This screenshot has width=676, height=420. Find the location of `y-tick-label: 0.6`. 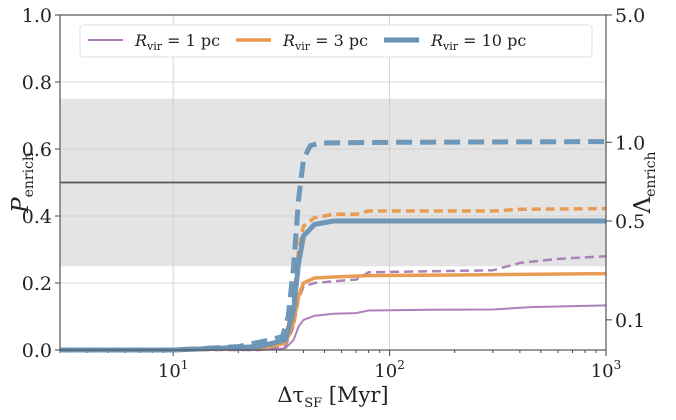

y-tick-label: 0.6 is located at coordinates (37, 150).